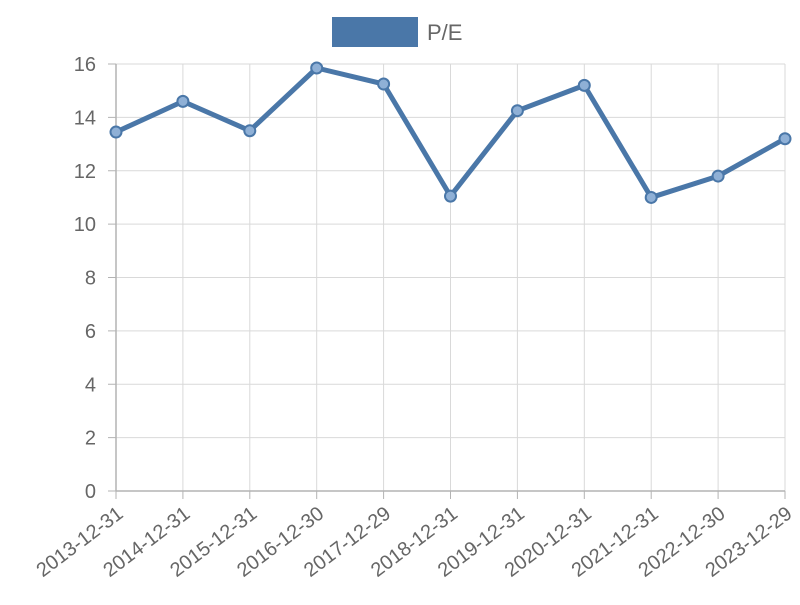  What do you see at coordinates (85, 65) in the screenshot?
I see `y-tick-label: 16` at bounding box center [85, 65].